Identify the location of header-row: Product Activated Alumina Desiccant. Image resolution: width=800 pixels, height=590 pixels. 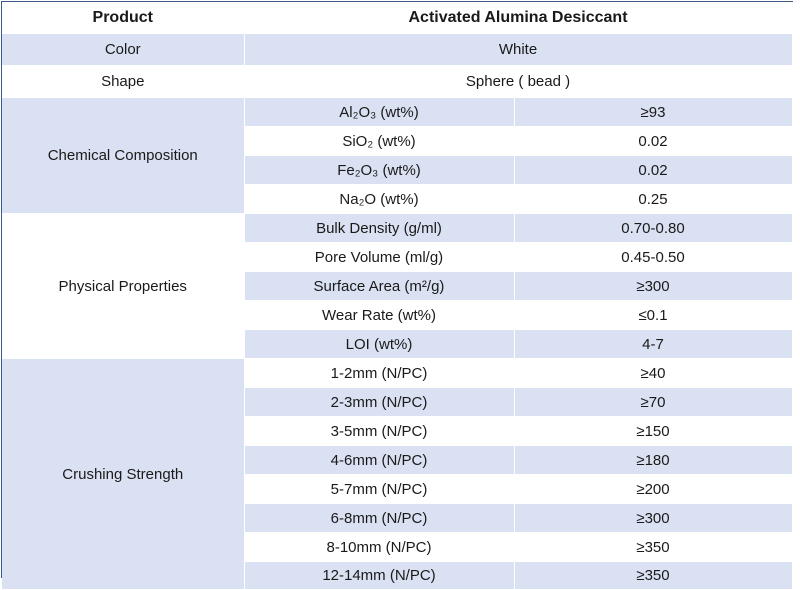
(397, 18).